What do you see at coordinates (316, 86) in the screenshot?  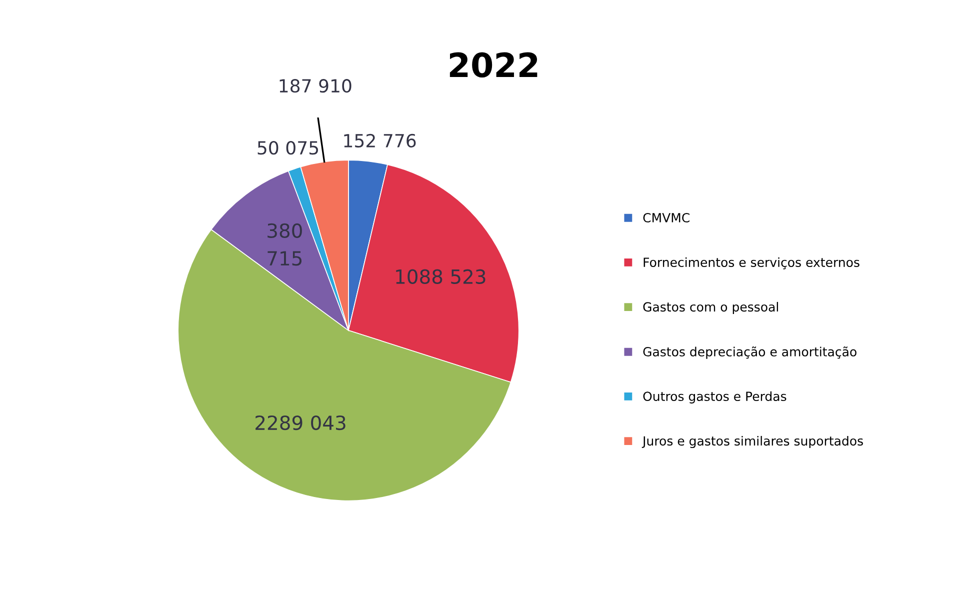 I see `data-label: 187 910` at bounding box center [316, 86].